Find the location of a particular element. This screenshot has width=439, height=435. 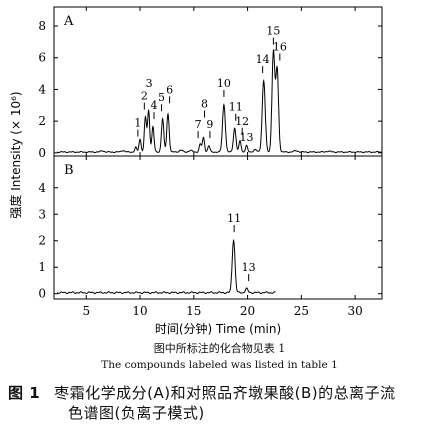

x-tick-label: 30 is located at coordinates (354, 311).